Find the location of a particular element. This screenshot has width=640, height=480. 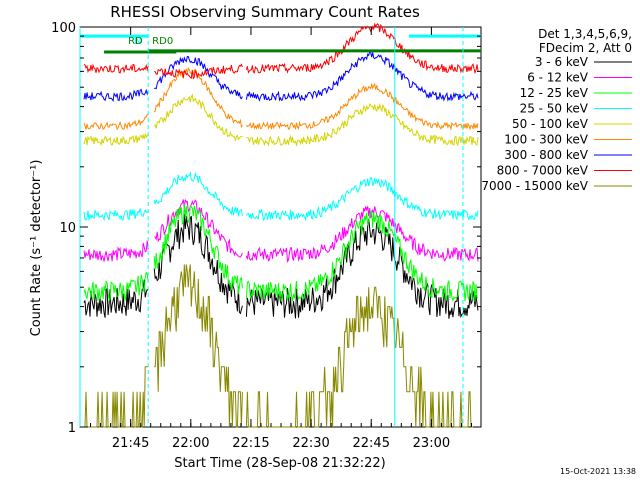

legend-label-1: 6 - 12 keV is located at coordinates (558, 78).